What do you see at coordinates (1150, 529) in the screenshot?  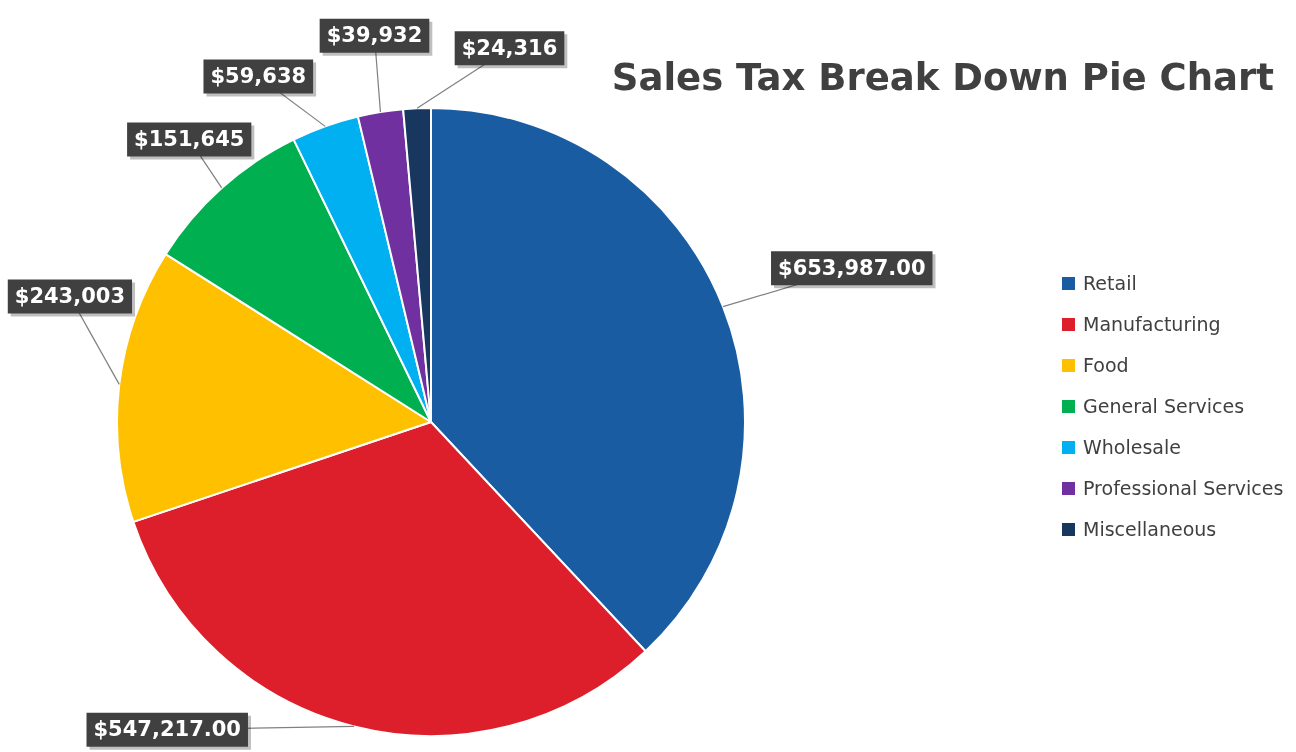 I see `legend-label: Miscellaneous` at bounding box center [1150, 529].